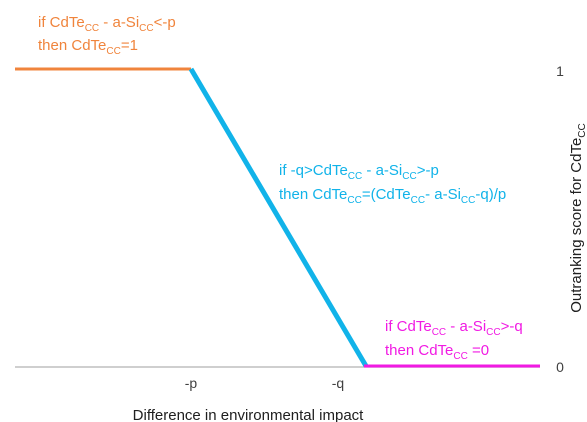  I want to click on rule-top-line2: then CdTeCC=1, so click(88, 47).